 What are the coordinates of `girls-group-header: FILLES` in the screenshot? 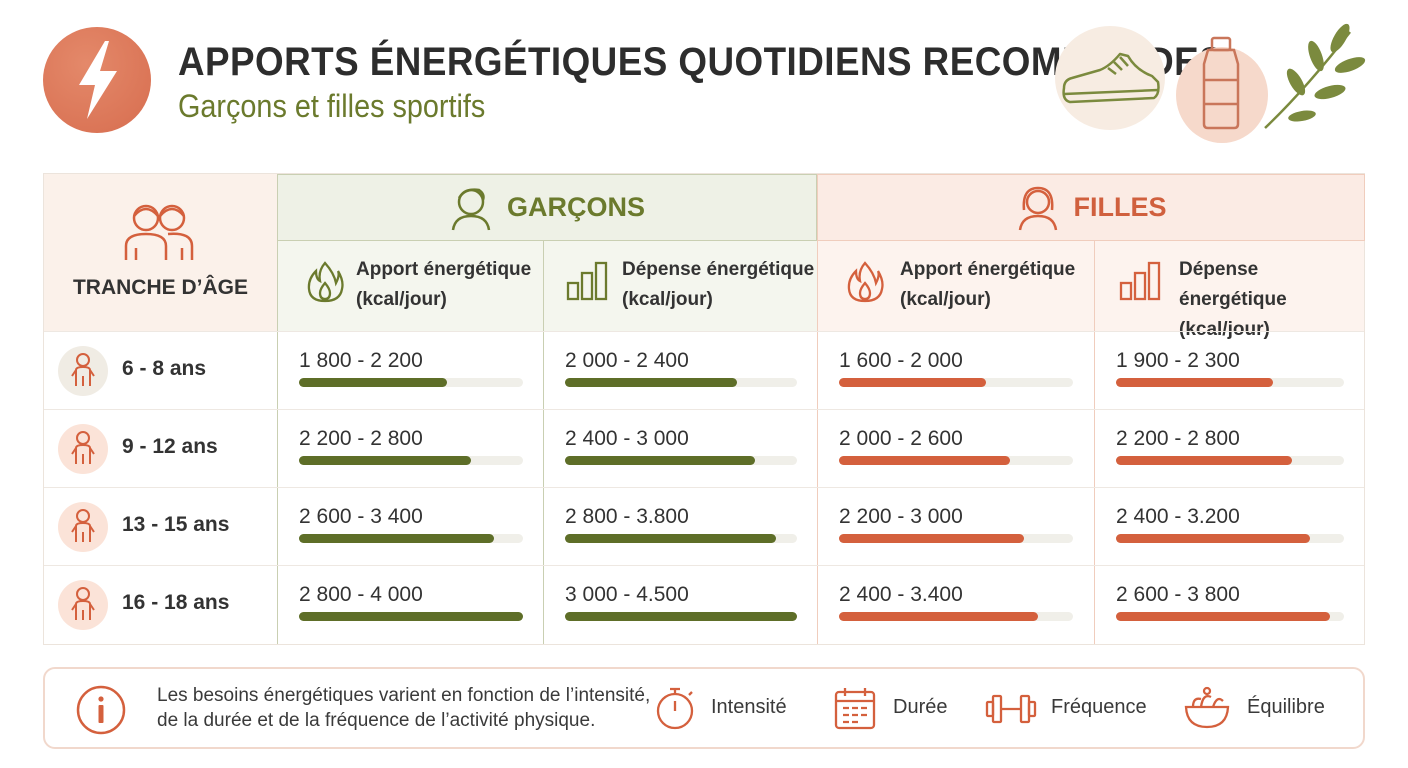 It's located at (1091, 207).